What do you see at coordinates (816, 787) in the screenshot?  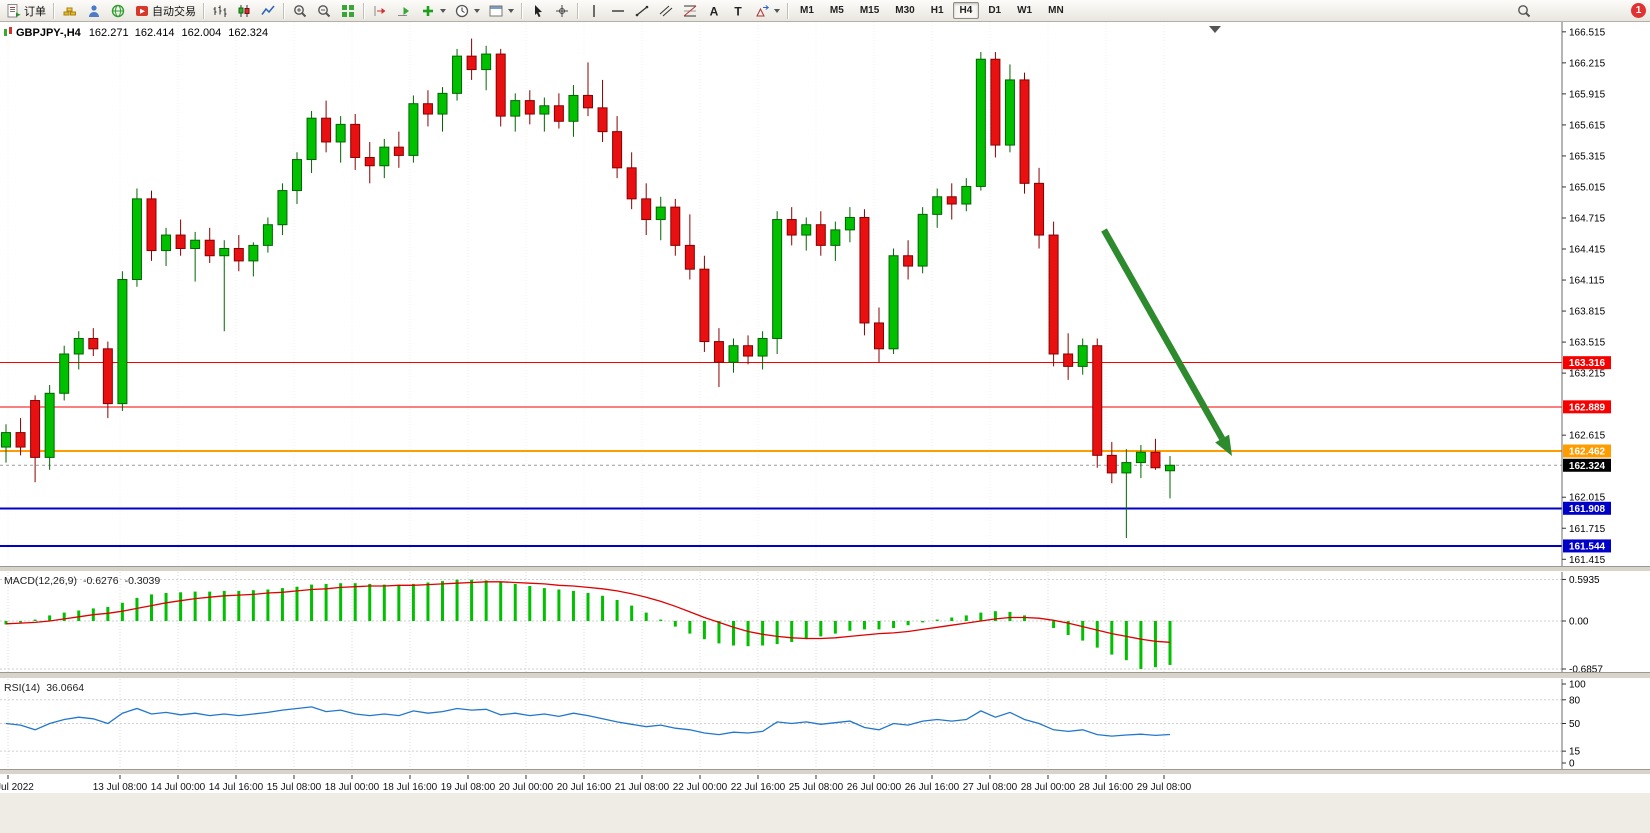 I see `time-axis-label: 25 Jul 08:00` at bounding box center [816, 787].